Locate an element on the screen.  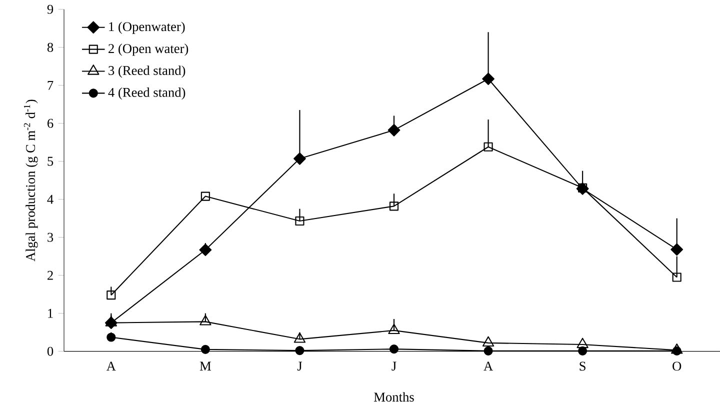
x-tick-label: S is located at coordinates (583, 366).